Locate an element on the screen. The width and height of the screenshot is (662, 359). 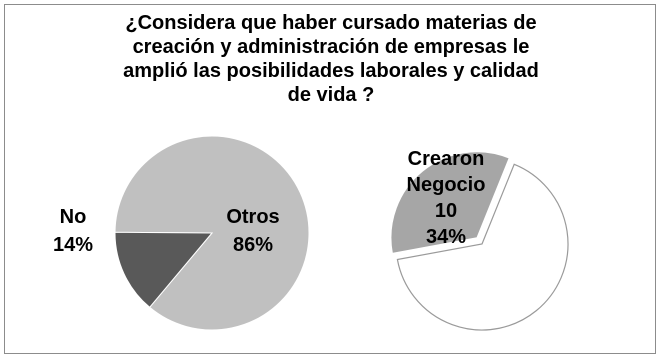
slice-label-crearon-line-1: Crearon is located at coordinates (446, 159).